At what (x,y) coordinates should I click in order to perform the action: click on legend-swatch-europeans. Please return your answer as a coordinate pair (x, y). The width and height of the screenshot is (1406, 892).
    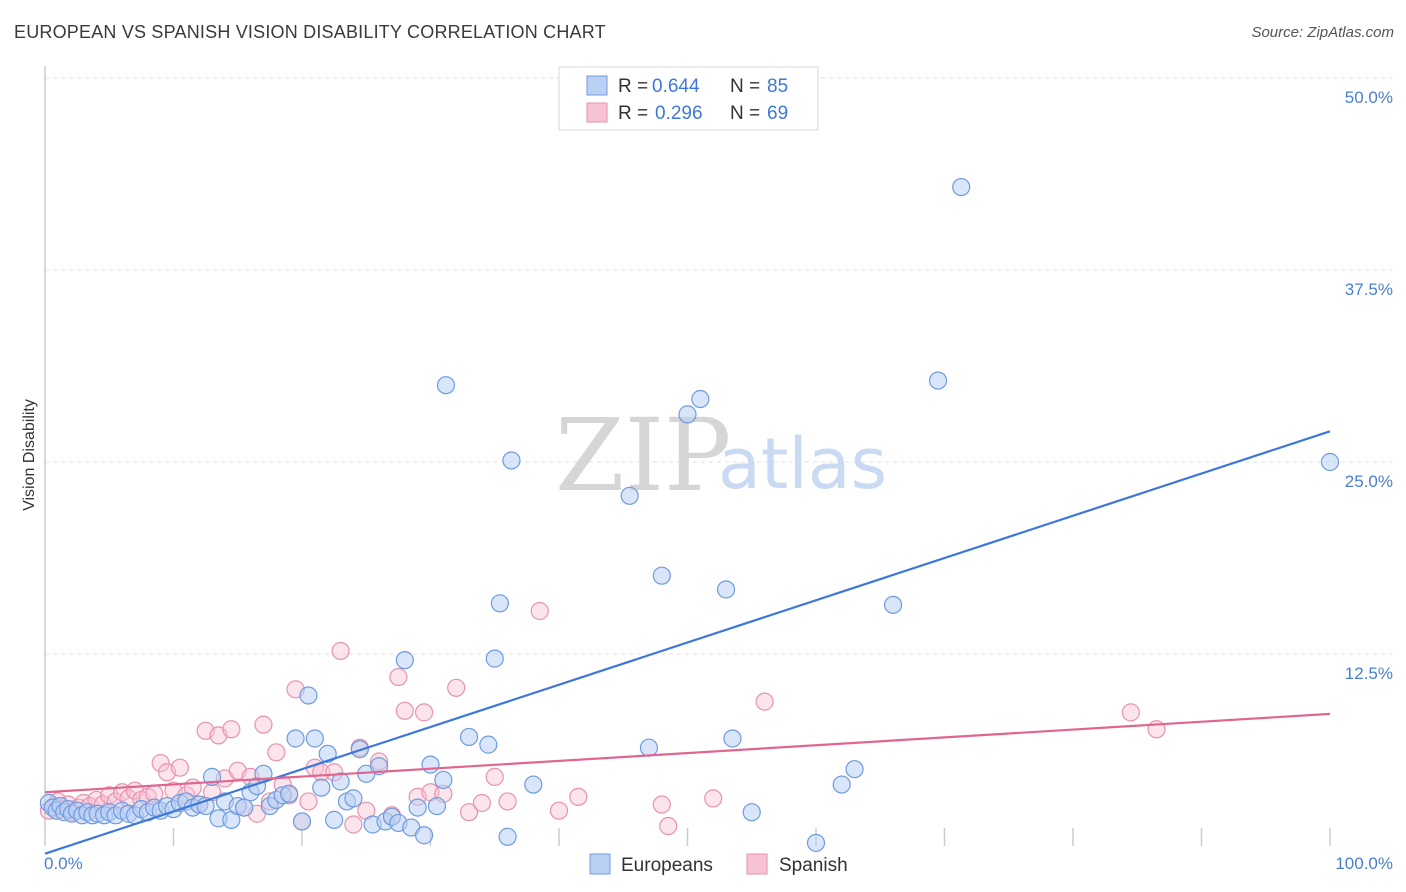
    Looking at the image, I should click on (597, 85).